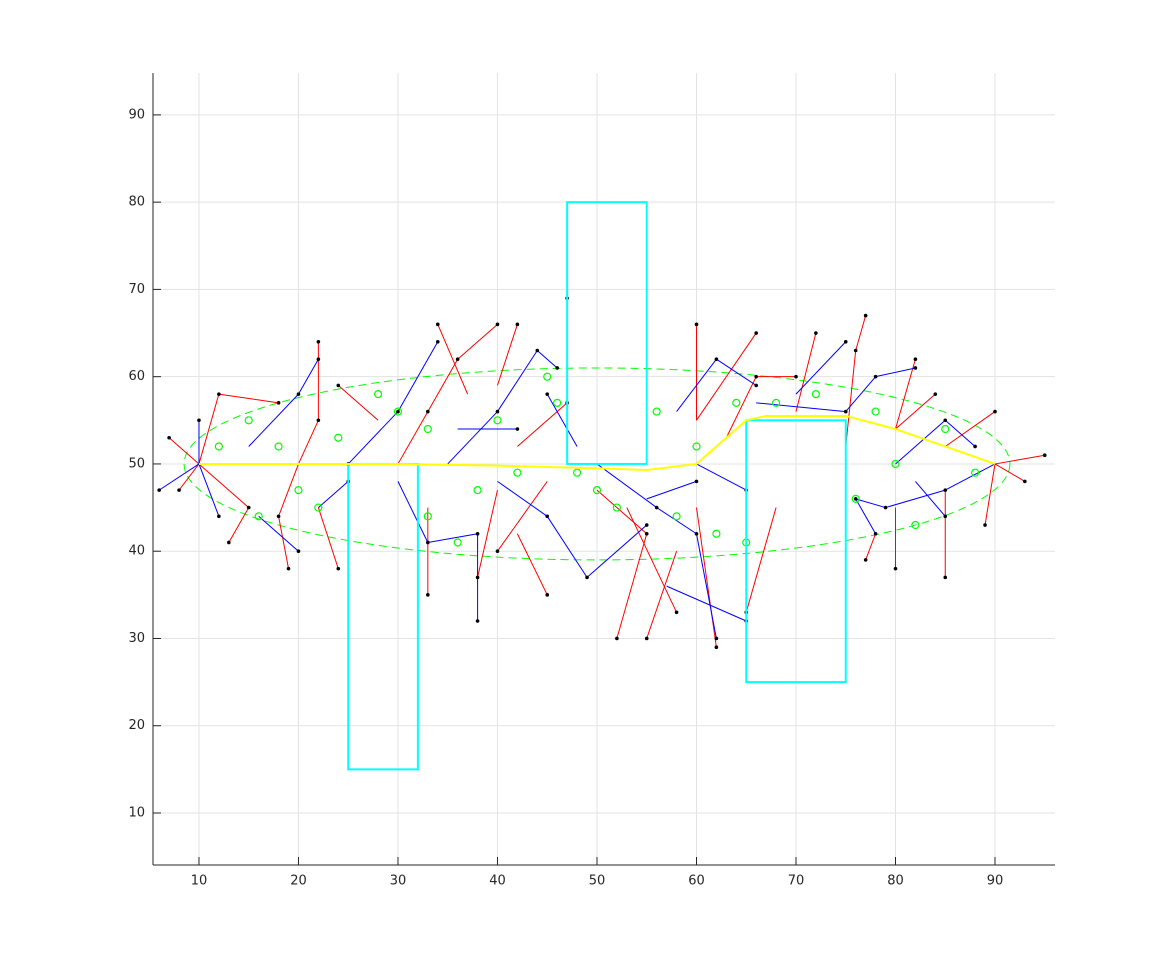  I want to click on path, so click(597, 443).